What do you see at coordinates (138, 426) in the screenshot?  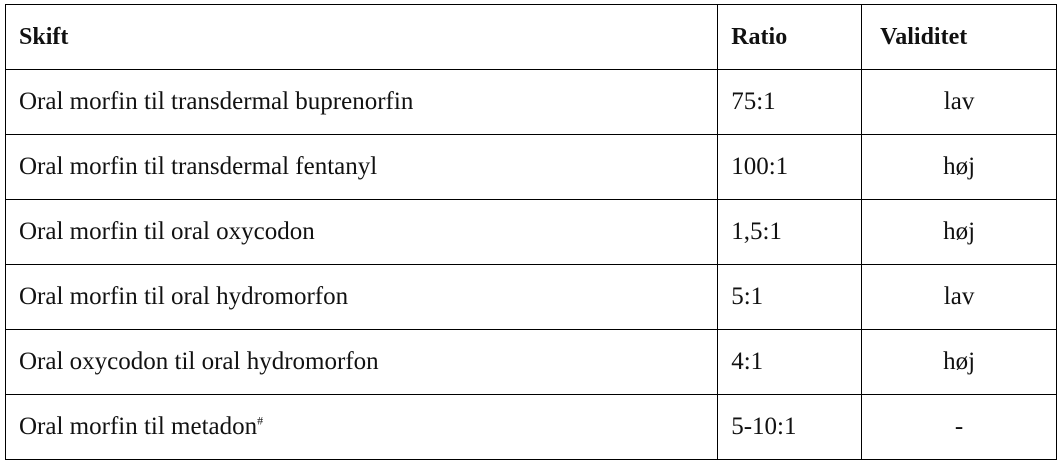 I see `cell-text: Oral morfin til metadon` at bounding box center [138, 426].